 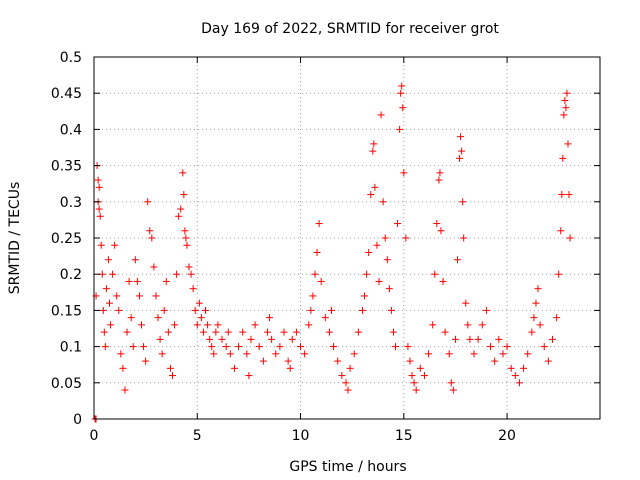 What do you see at coordinates (66, 384) in the screenshot?
I see `y-tick-label: 0.05` at bounding box center [66, 384].